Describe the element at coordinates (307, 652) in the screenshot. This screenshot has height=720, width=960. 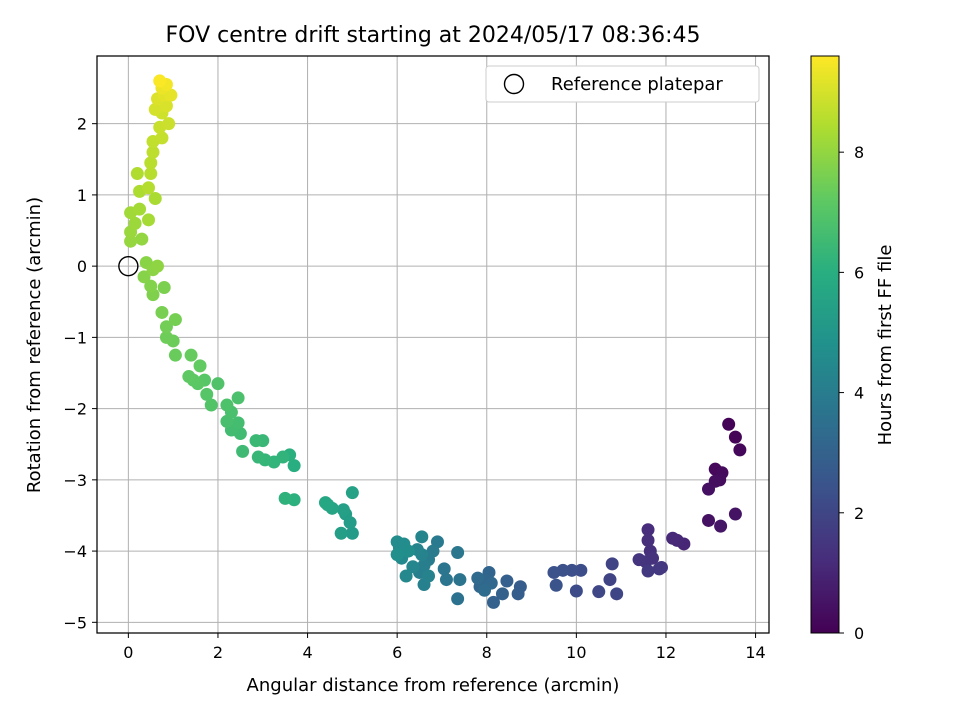
I see `x-tick-label: 4` at that location.